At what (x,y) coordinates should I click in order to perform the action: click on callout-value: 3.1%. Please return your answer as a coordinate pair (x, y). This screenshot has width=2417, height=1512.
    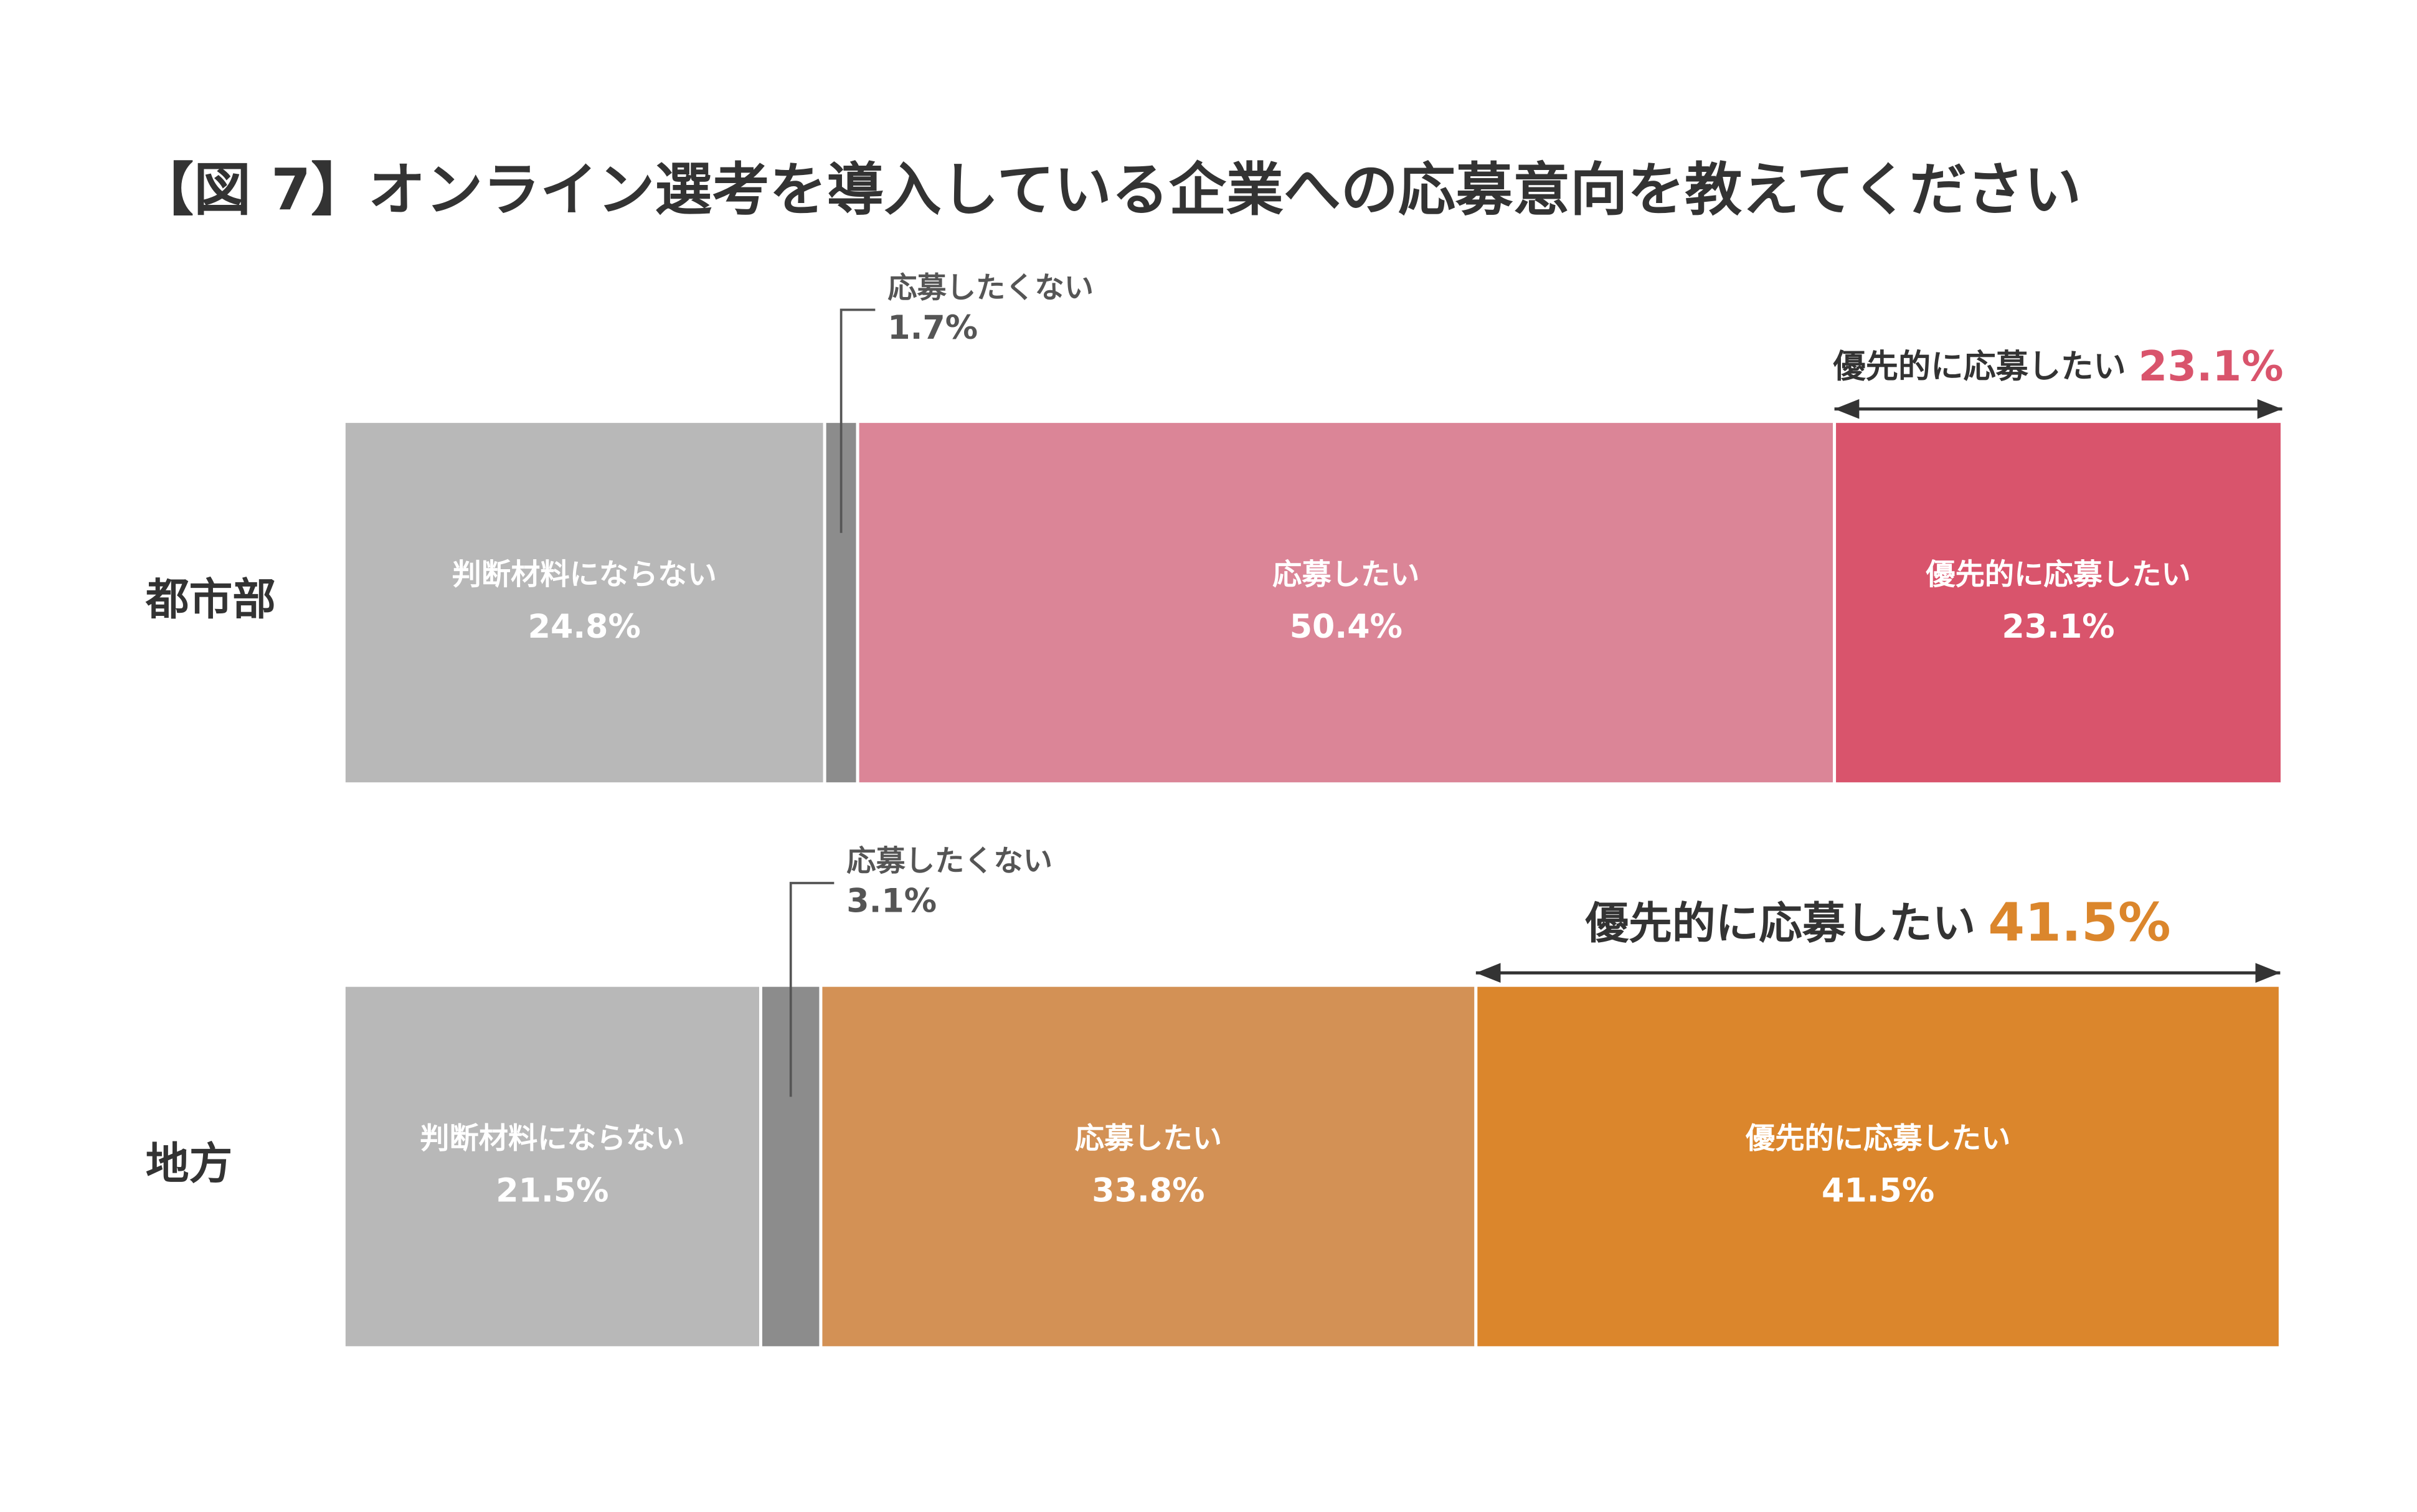
    Looking at the image, I should click on (892, 901).